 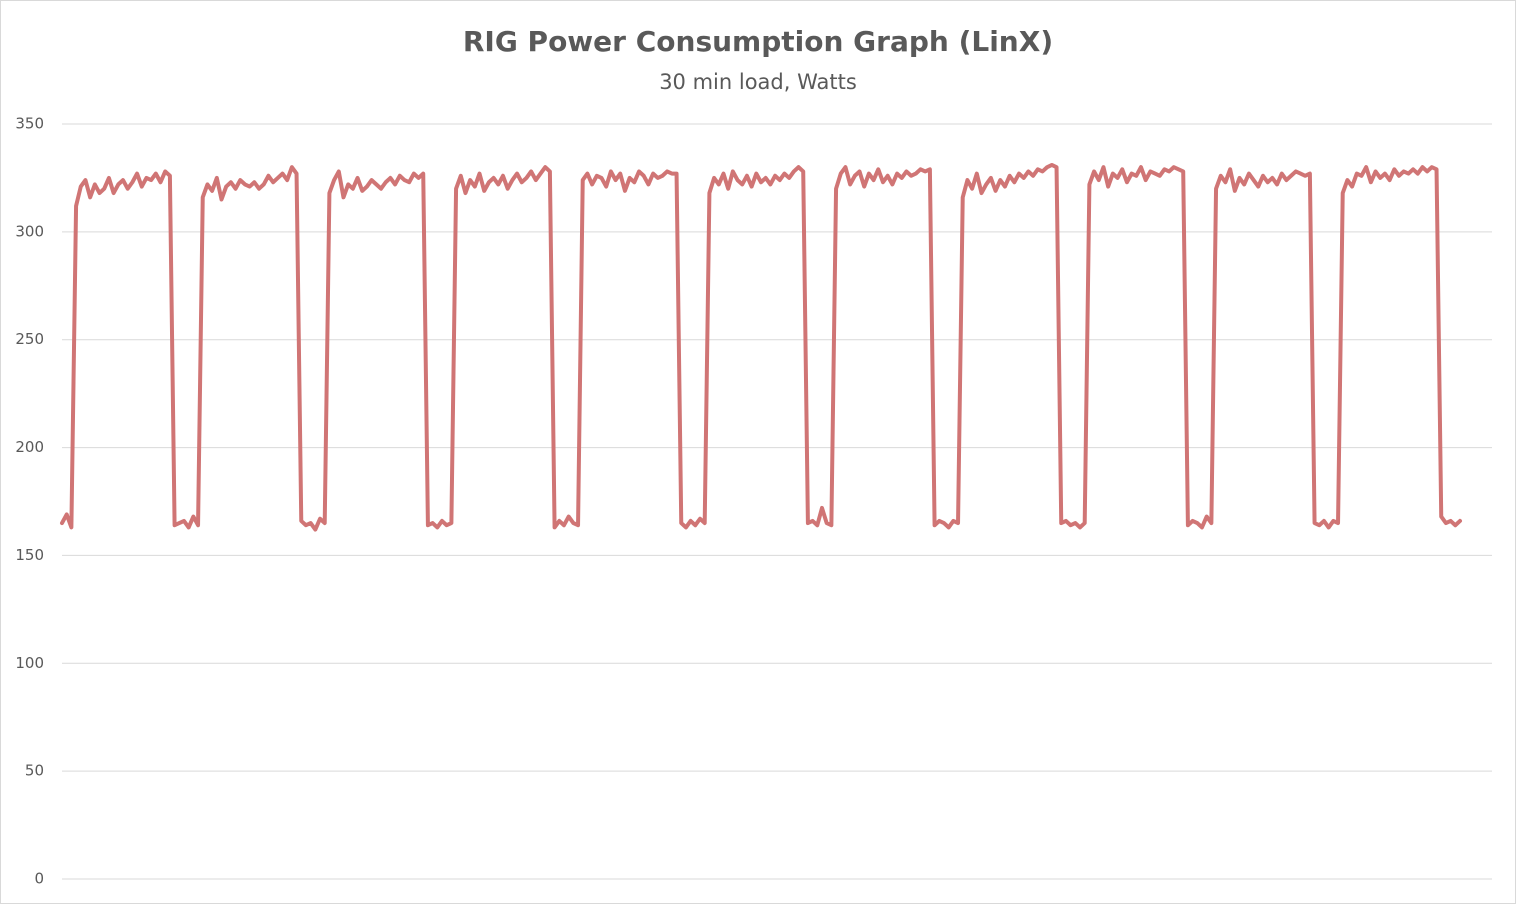 What do you see at coordinates (29, 555) in the screenshot?
I see `y-tick-label: 150` at bounding box center [29, 555].